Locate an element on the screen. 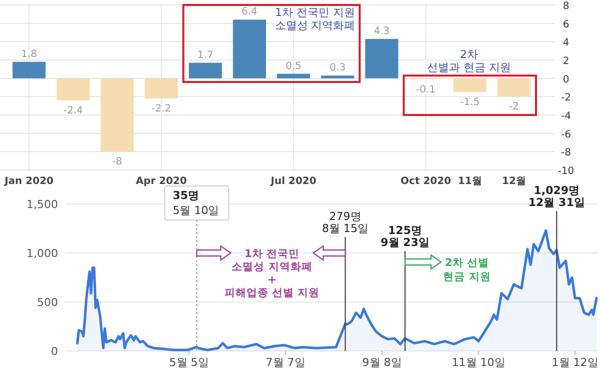  x-tick-label: 12월 is located at coordinates (514, 181).